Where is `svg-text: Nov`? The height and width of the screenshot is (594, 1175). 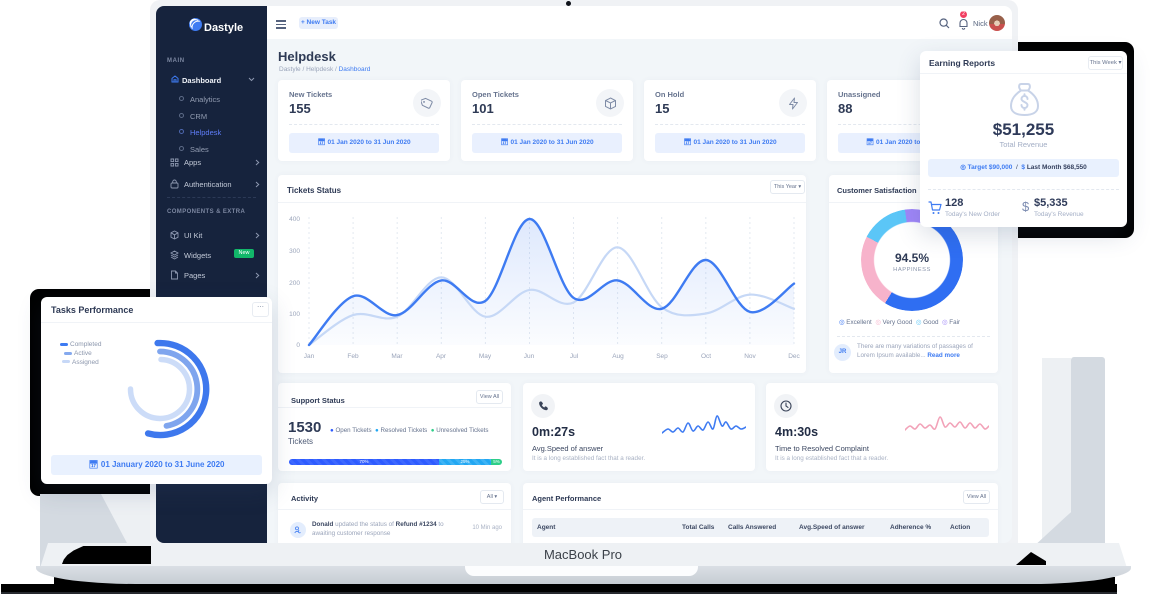 svg-text: Nov is located at coordinates (750, 356).